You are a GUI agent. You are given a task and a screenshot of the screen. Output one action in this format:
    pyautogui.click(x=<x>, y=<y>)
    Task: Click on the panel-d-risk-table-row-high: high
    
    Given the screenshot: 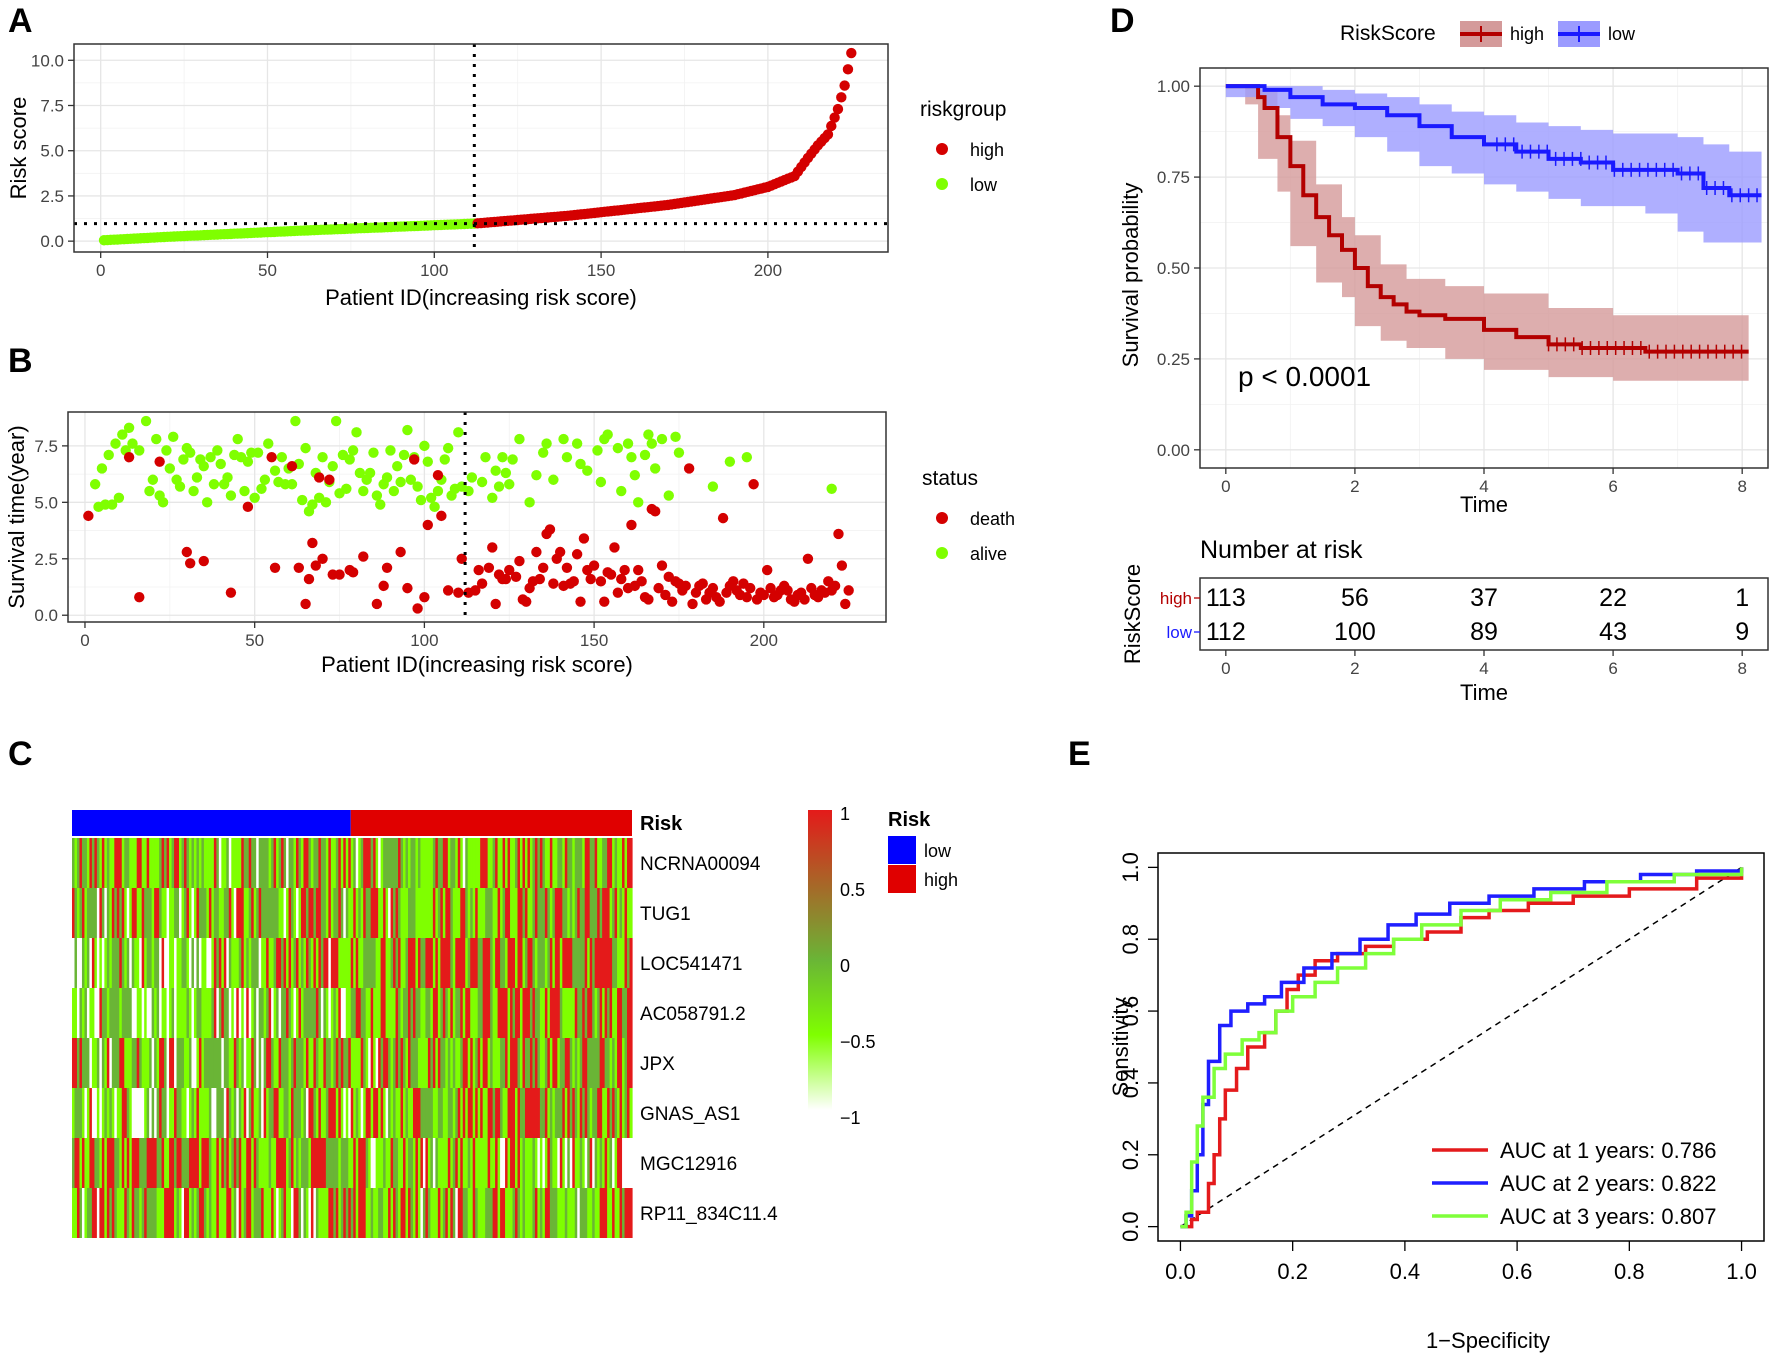 What is the action you would take?
    pyautogui.click(x=1176, y=598)
    